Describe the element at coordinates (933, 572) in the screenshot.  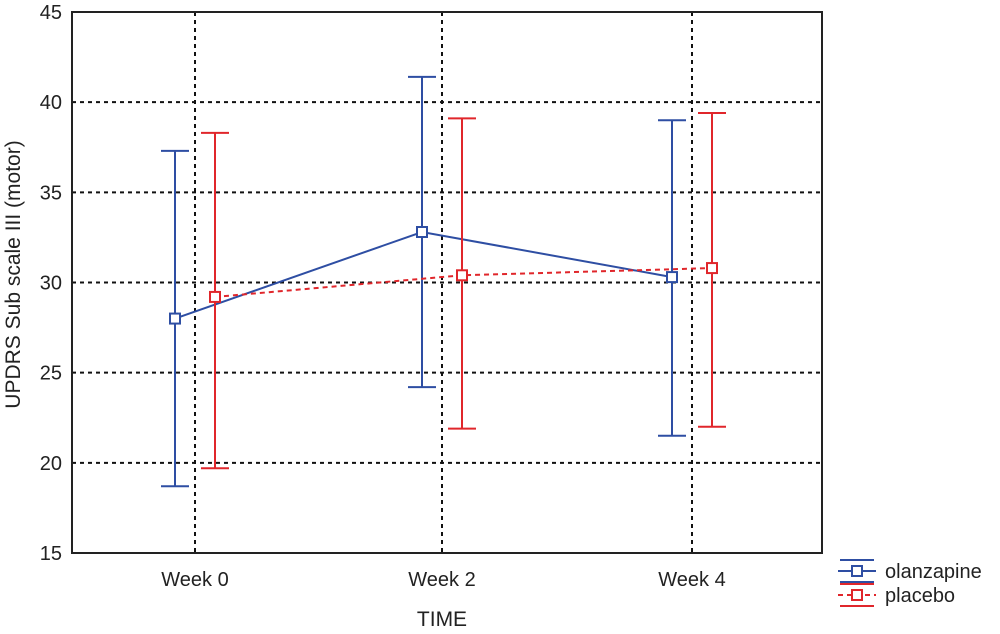
I see `legend-label: olanzapine` at that location.